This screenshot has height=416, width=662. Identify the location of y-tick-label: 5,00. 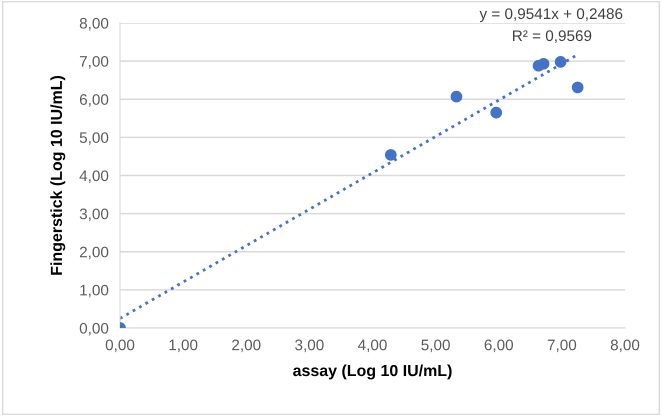
(94, 138).